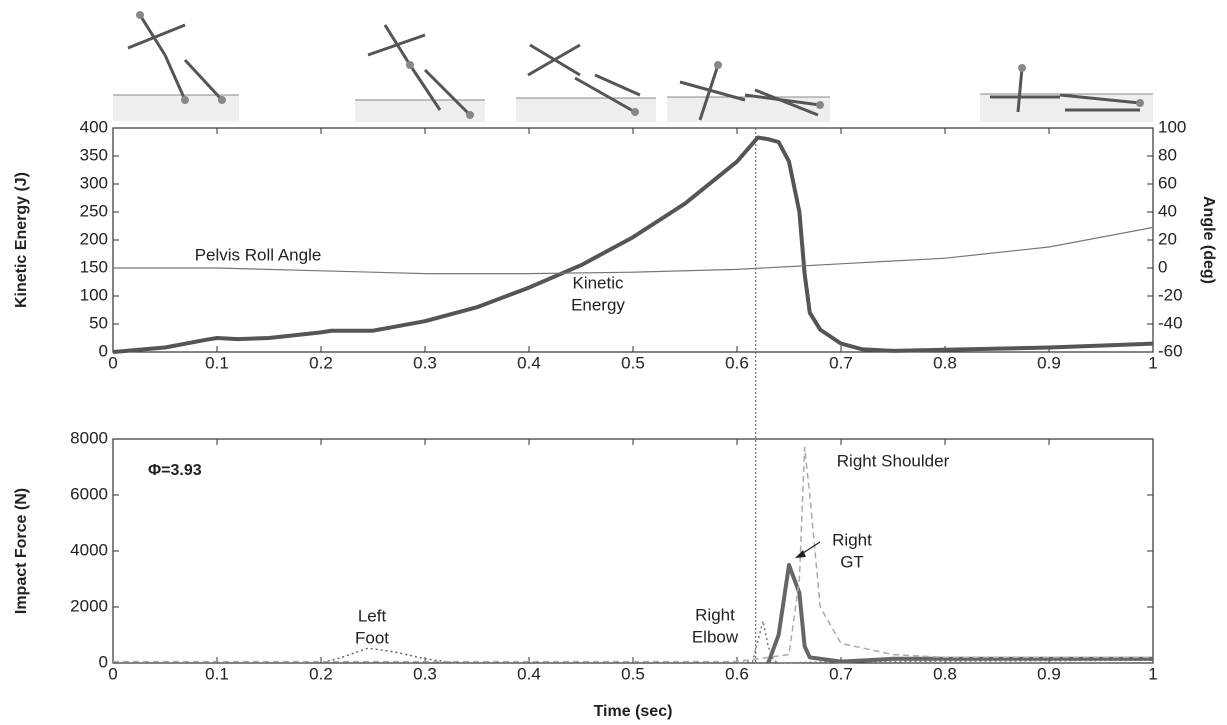  Describe the element at coordinates (715, 636) in the screenshot. I see `series-label: Elbow` at that location.